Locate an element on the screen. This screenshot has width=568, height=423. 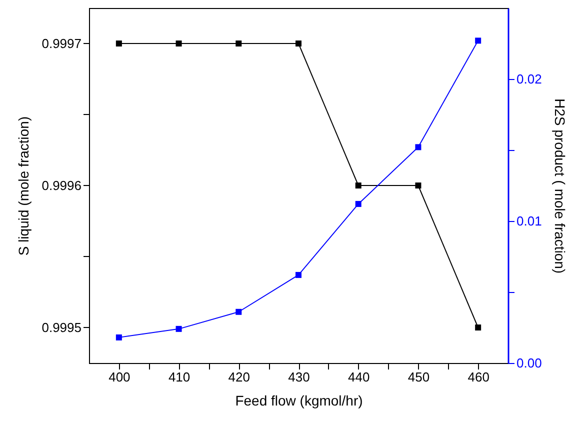
x-tick-label: 460 is located at coordinates (479, 377).